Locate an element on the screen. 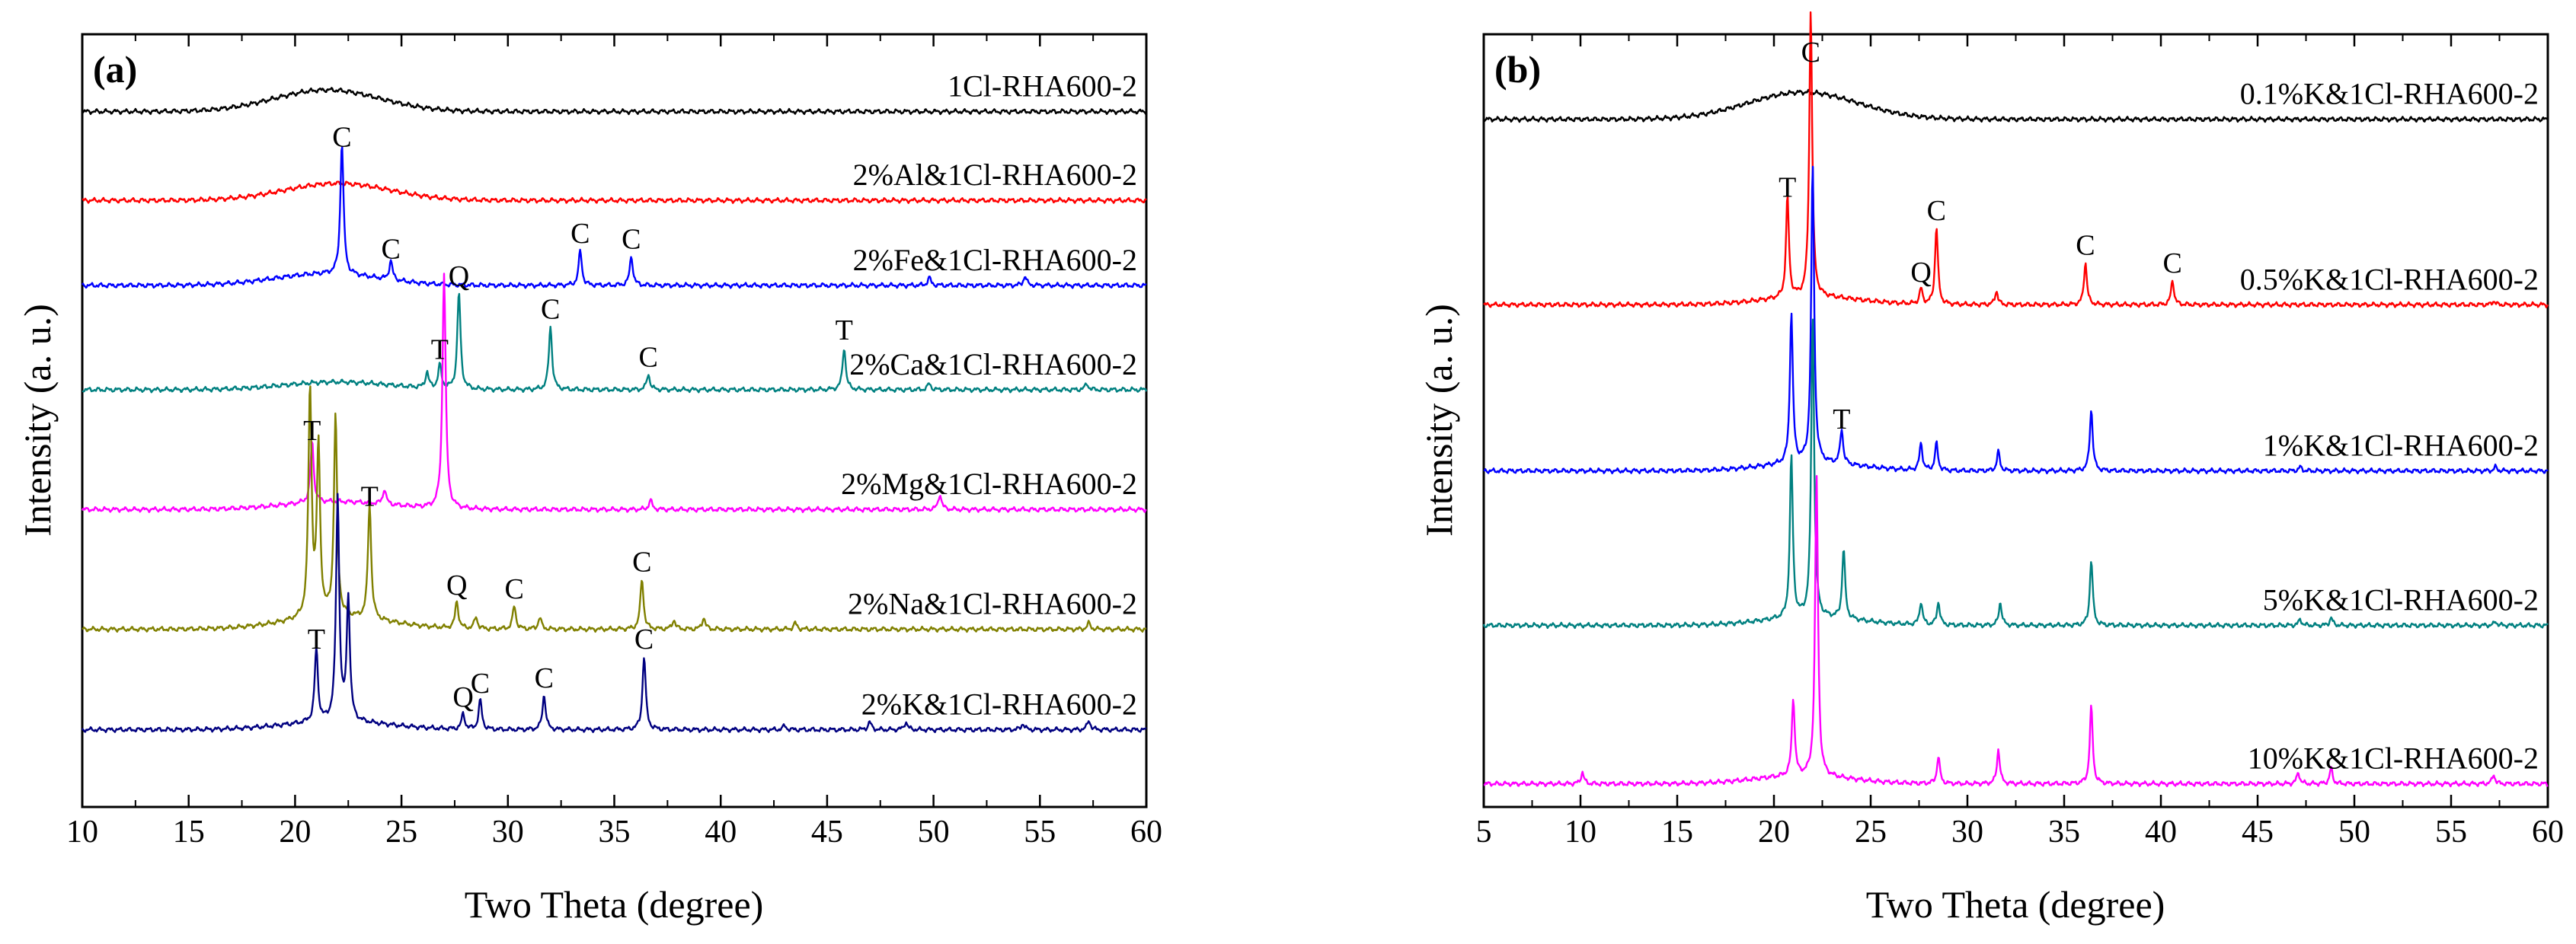  peak-label-a-3-2: C is located at coordinates (391, 250).